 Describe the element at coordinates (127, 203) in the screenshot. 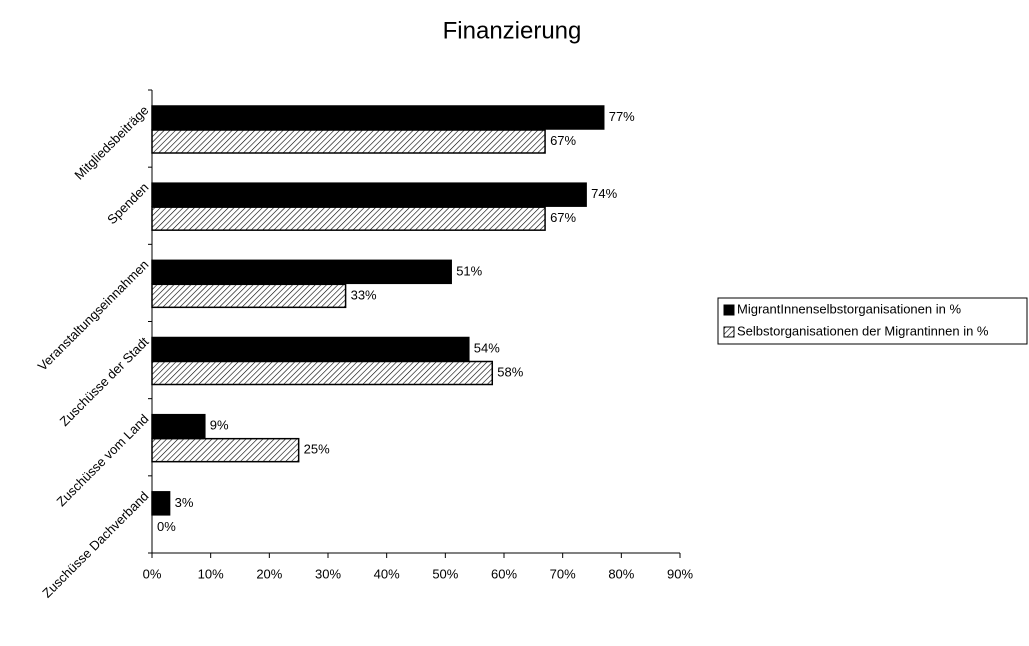

I see `y-tick-label: Spenden` at that location.